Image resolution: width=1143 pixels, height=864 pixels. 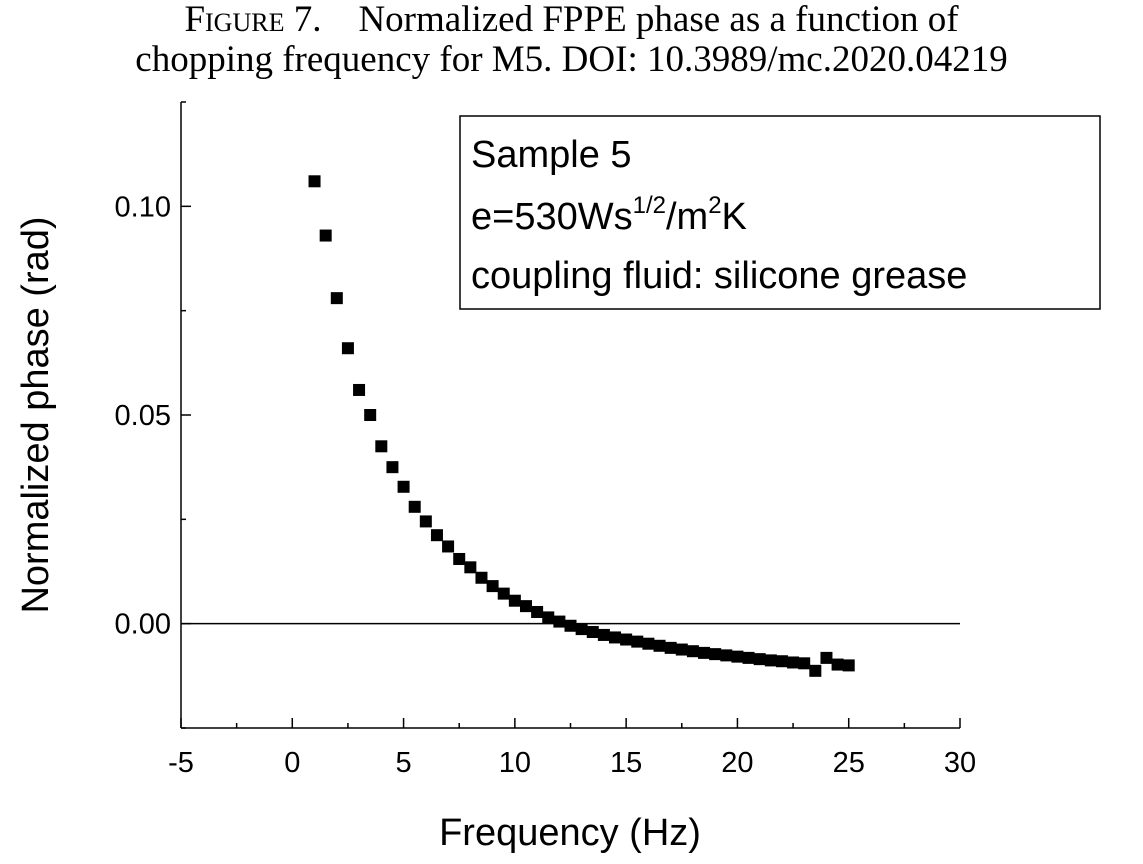 I want to click on y-tick-label: 0.10, so click(x=143, y=207).